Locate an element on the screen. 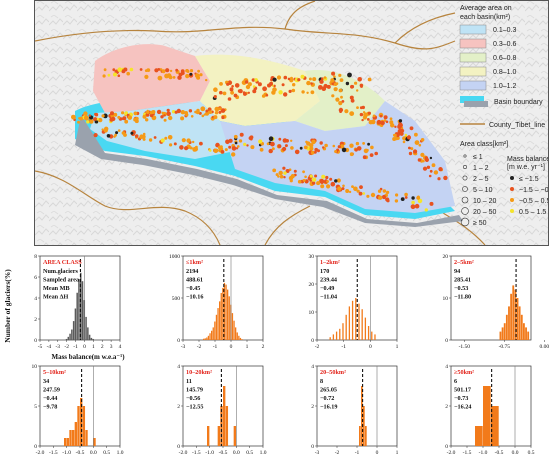  x-tick-label: -1.5 is located at coordinates (53, 453).